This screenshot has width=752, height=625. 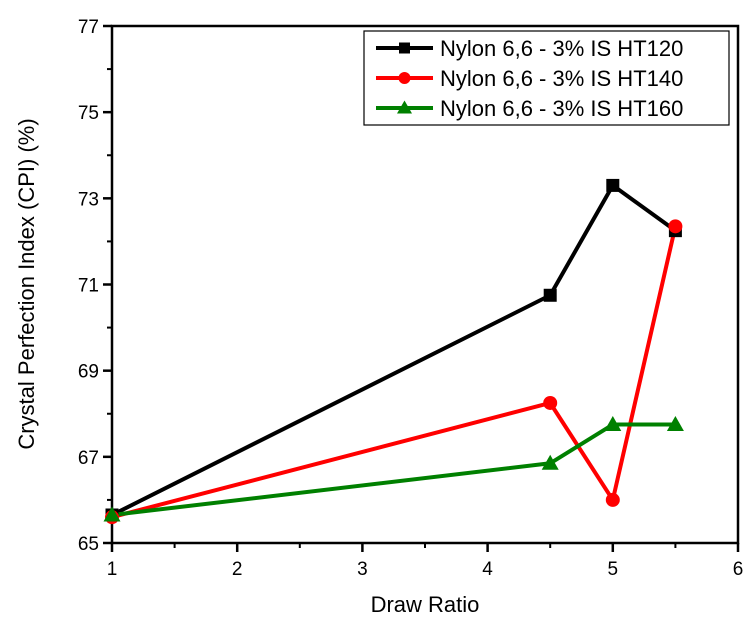 I want to click on y-tick-label: 67, so click(x=88, y=458).